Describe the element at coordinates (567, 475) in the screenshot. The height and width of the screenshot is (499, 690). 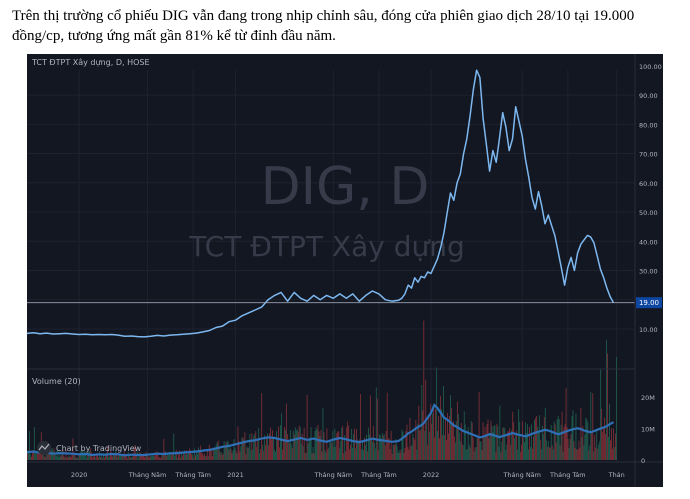
I see `time-axis-tick-label: Tháng Tám` at that location.